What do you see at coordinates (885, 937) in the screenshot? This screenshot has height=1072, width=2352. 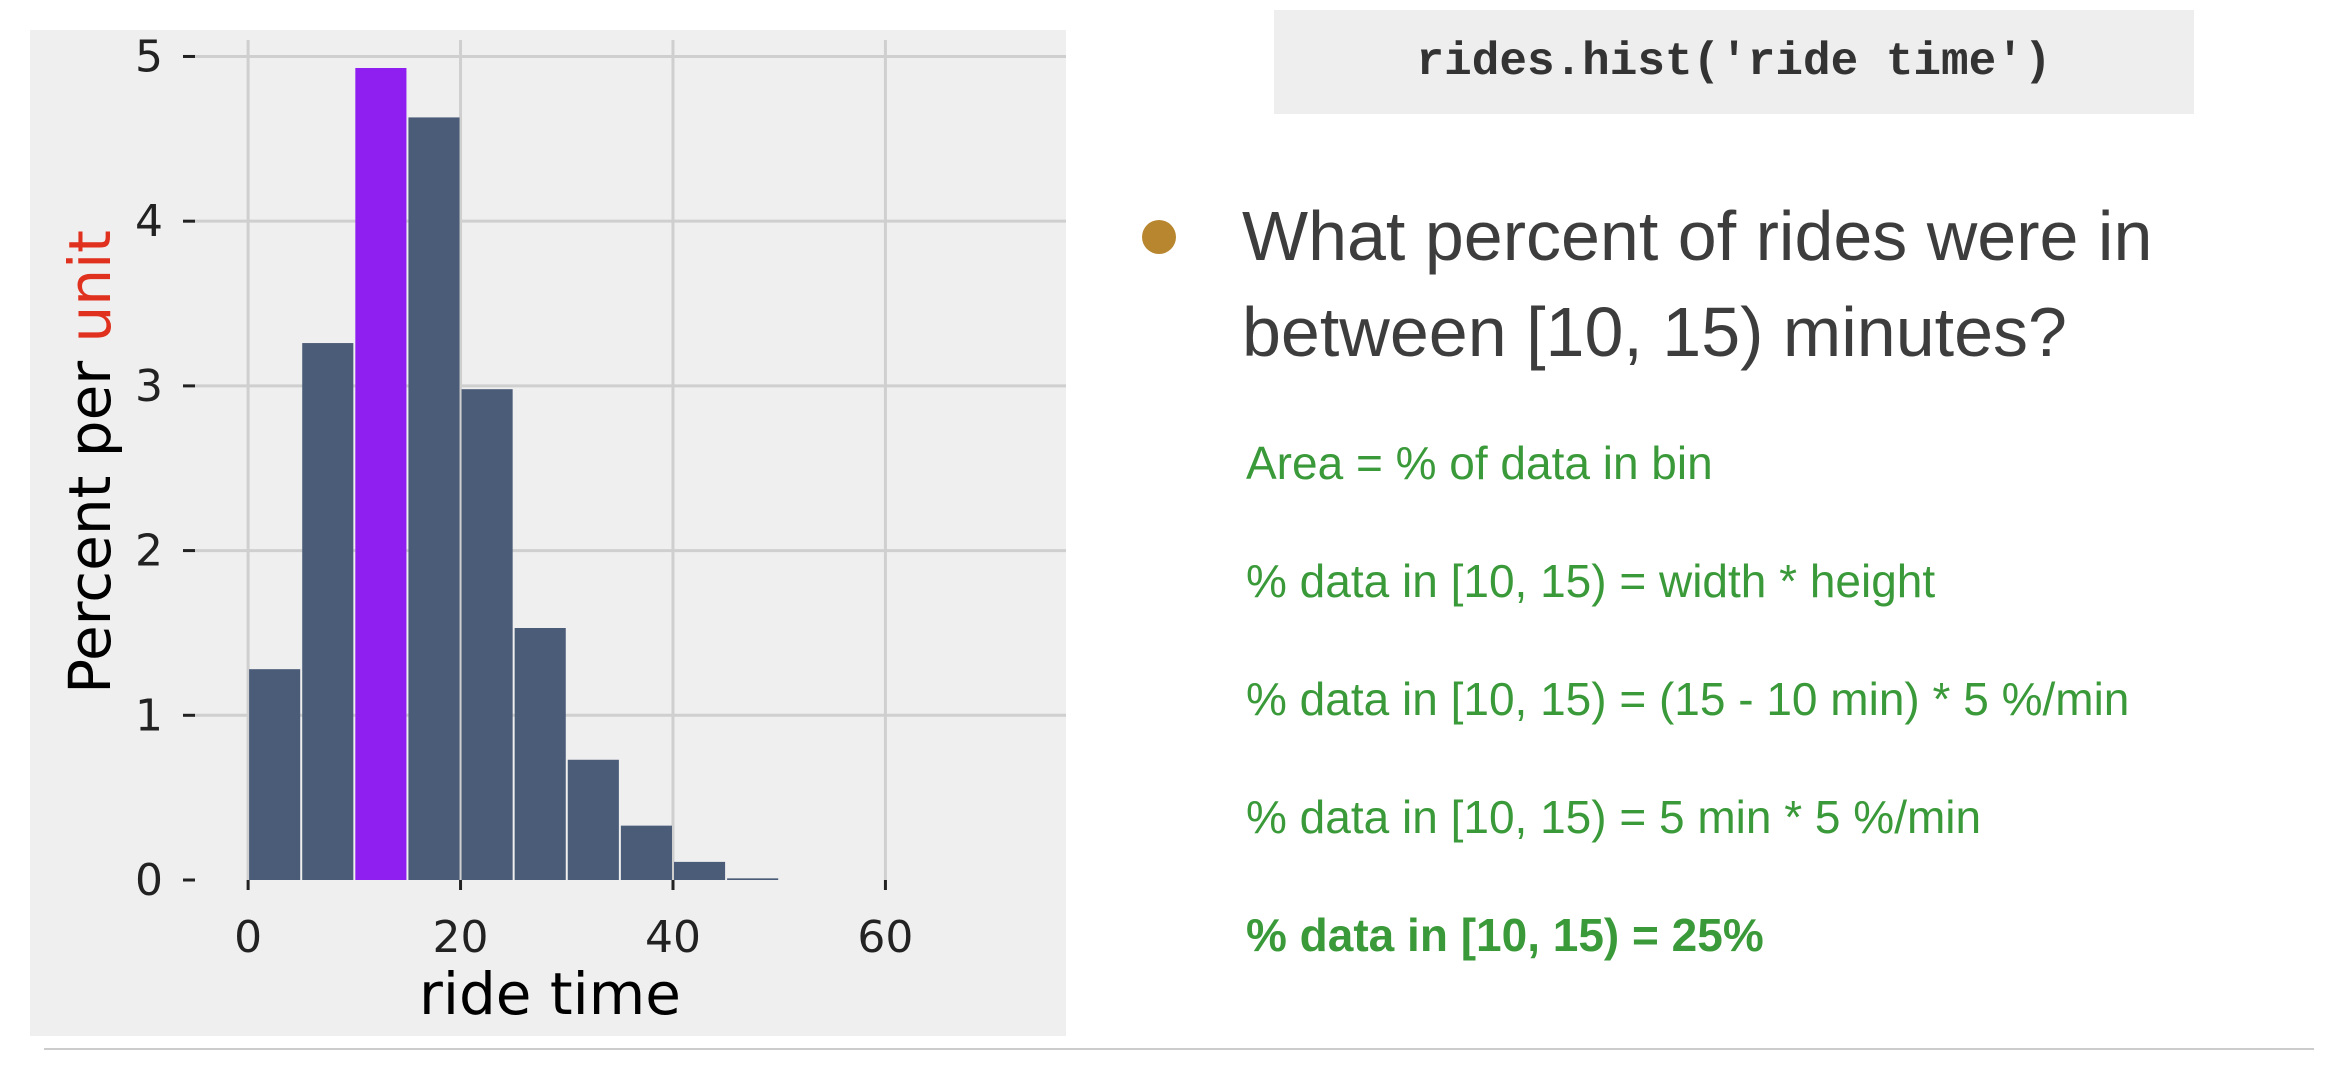 I see `x-tick-label-60: 60` at bounding box center [885, 937].